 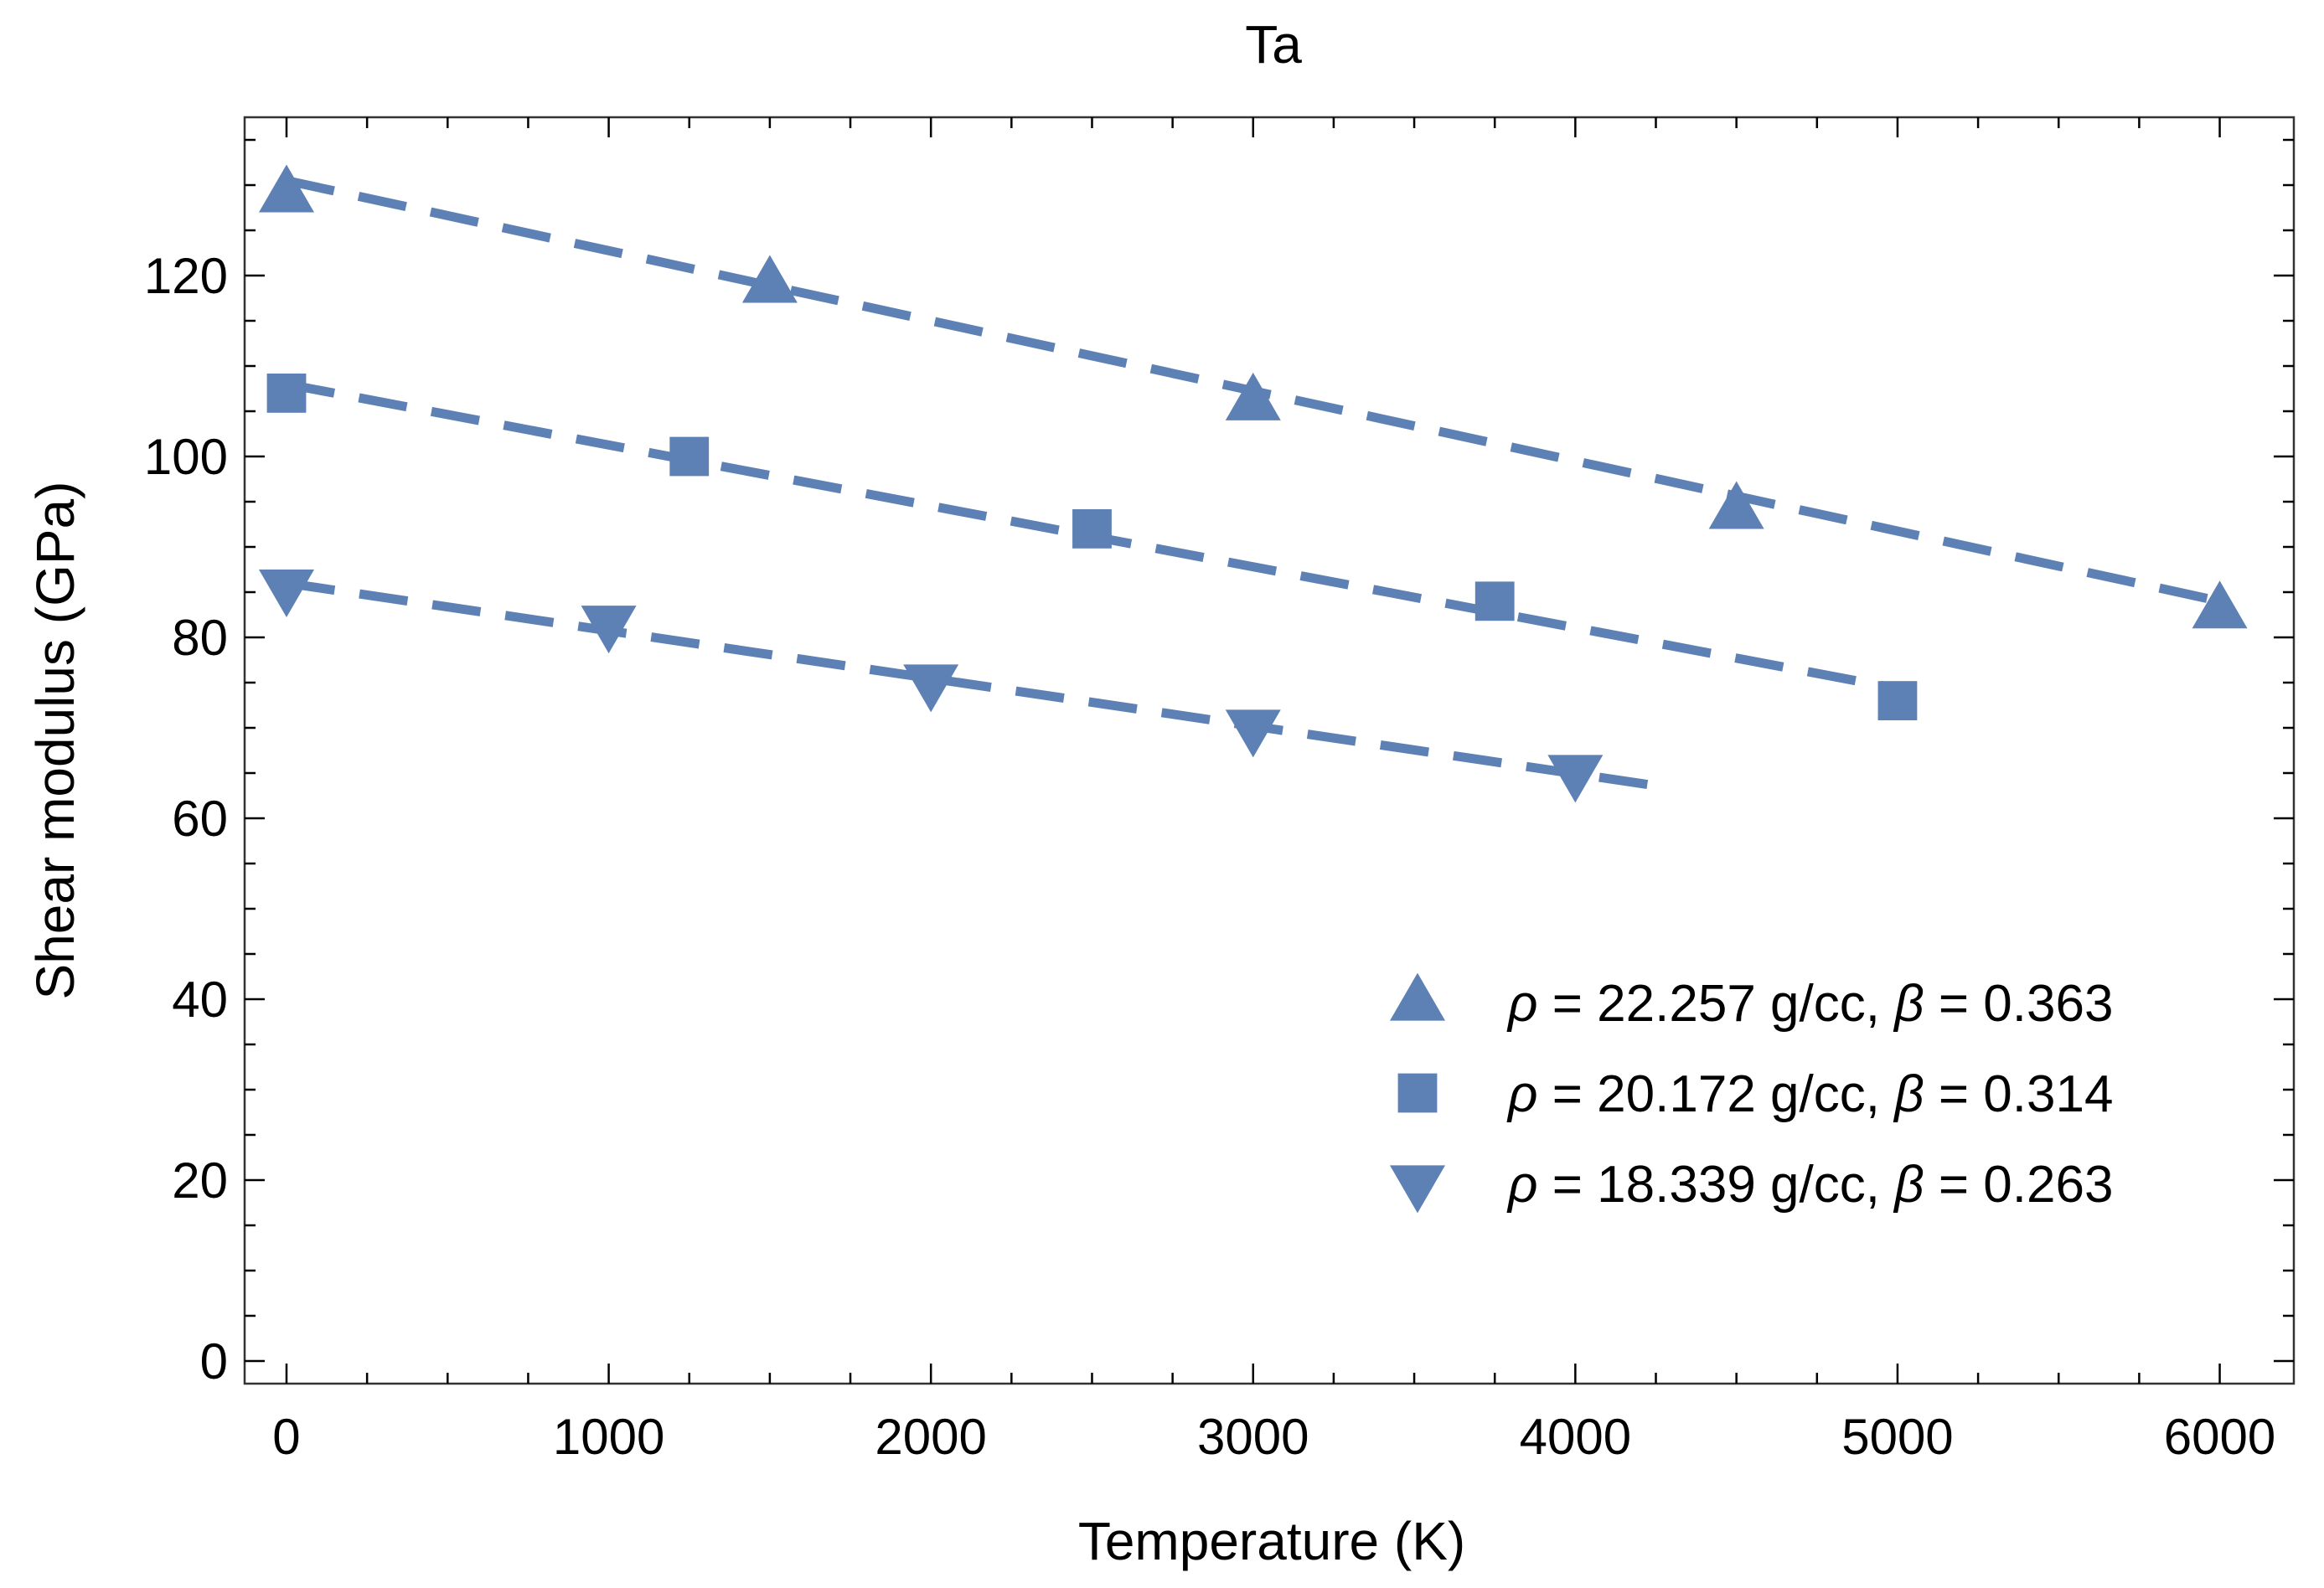 What do you see at coordinates (200, 638) in the screenshot?
I see `y-tick-label: 80` at bounding box center [200, 638].